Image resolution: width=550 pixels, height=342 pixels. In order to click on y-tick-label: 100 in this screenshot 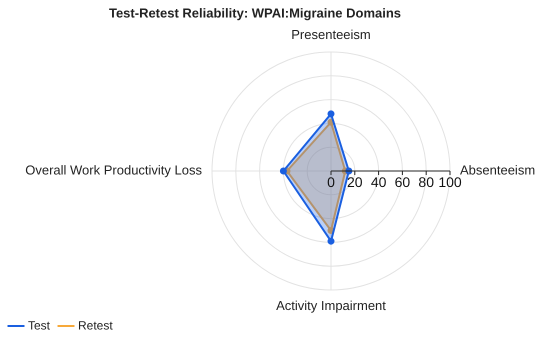, I will do `click(450, 182)`.